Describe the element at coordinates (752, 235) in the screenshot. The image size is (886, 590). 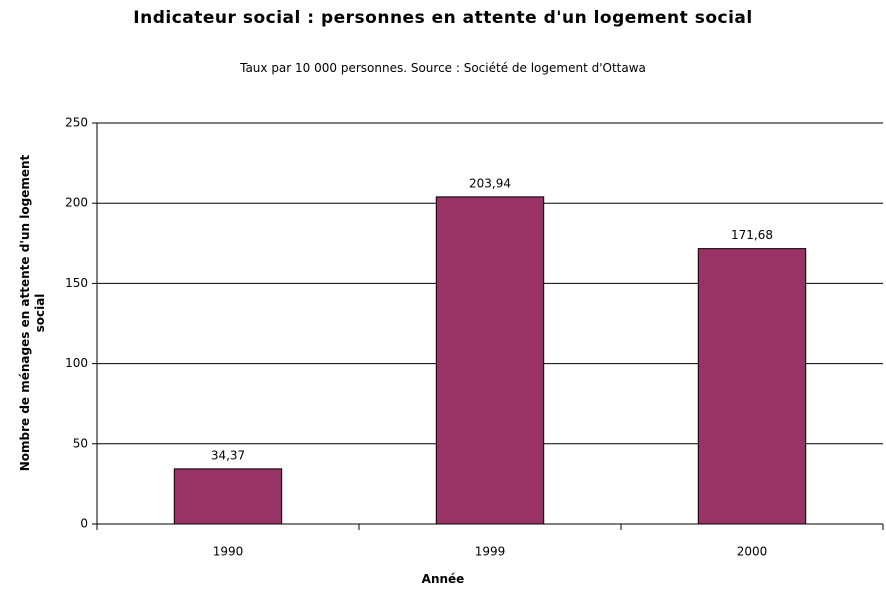
I see `data-label: 171,68` at that location.